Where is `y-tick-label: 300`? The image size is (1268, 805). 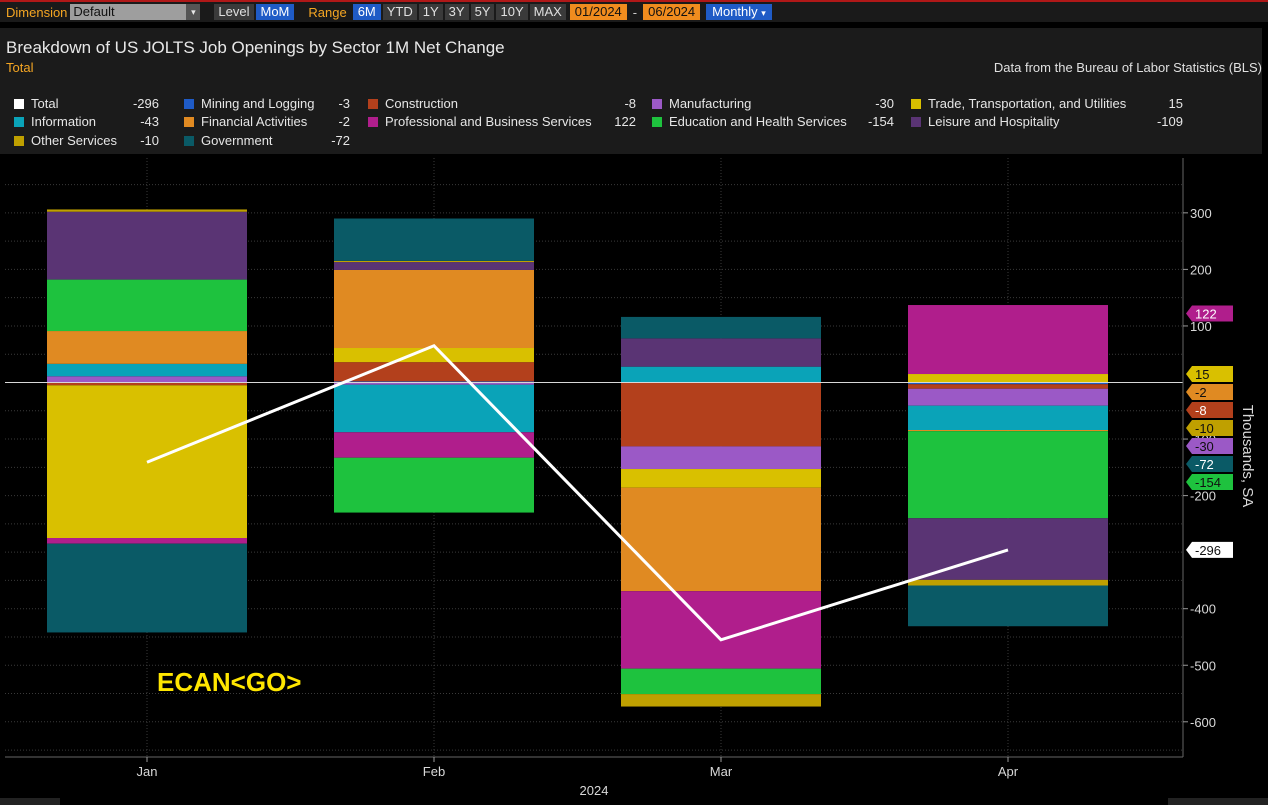 y-tick-label: 300 is located at coordinates (1201, 213).